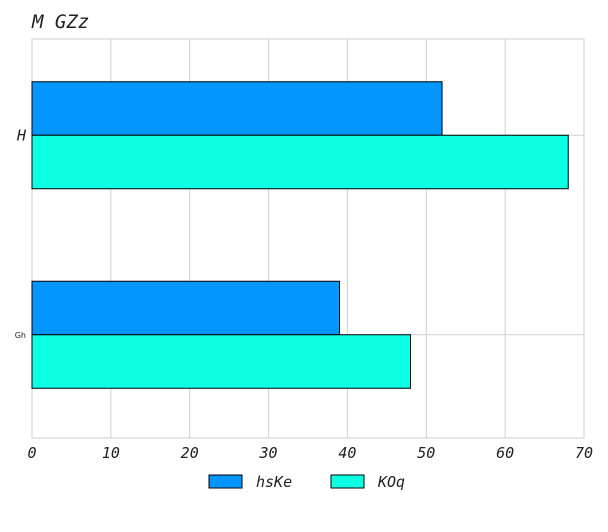 This screenshot has height=532, width=608. I want to click on category-labels: H Gh, so click(21, 233).